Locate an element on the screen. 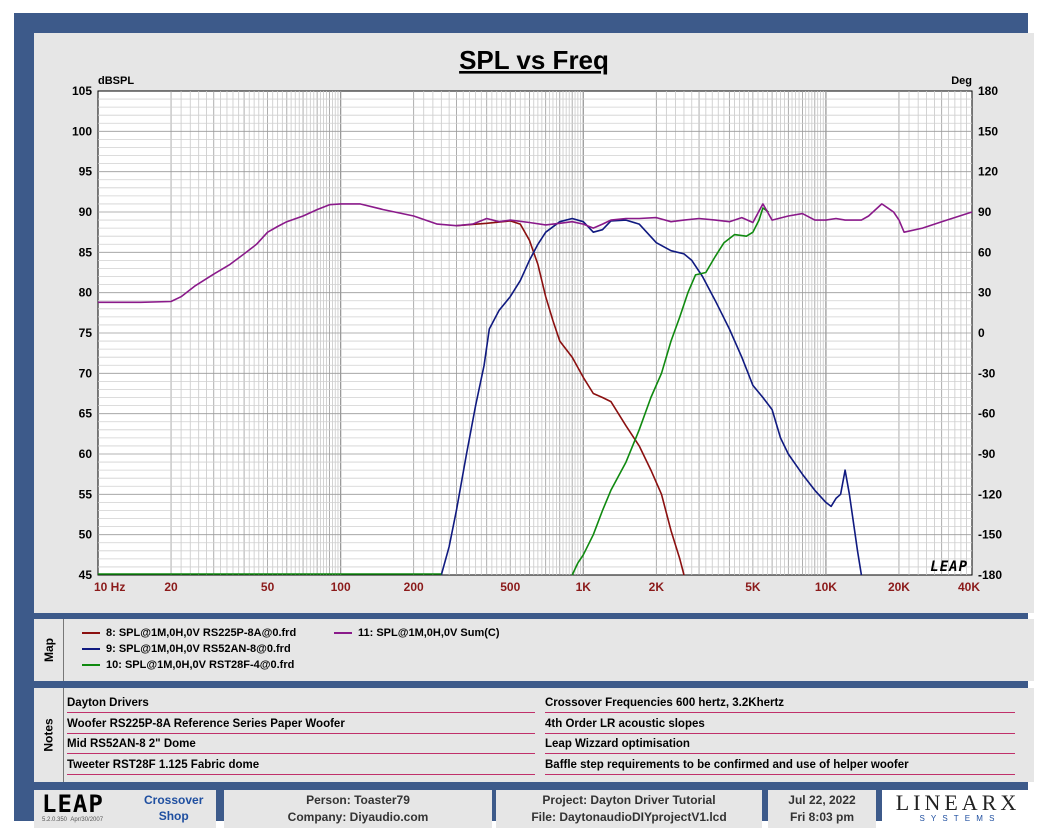 The image size is (1040, 832). y2-tick-label: 0 is located at coordinates (981, 333).